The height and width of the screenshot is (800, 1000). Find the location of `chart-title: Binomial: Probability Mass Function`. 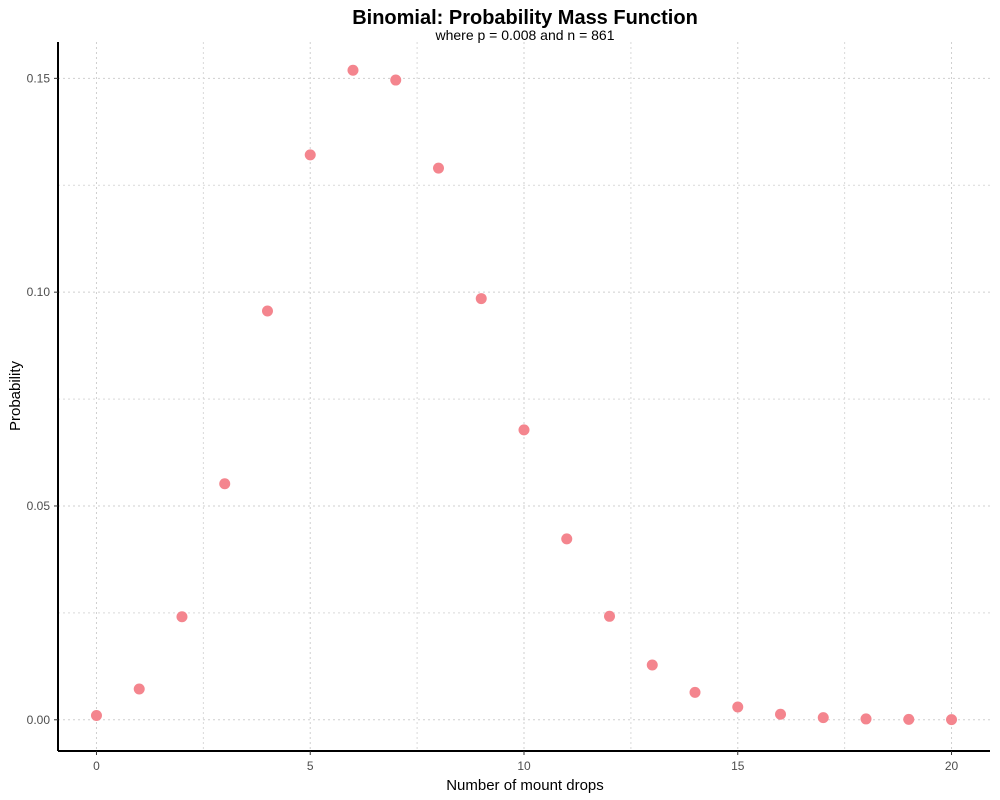

chart-title: Binomial: Probability Mass Function is located at coordinates (525, 18).